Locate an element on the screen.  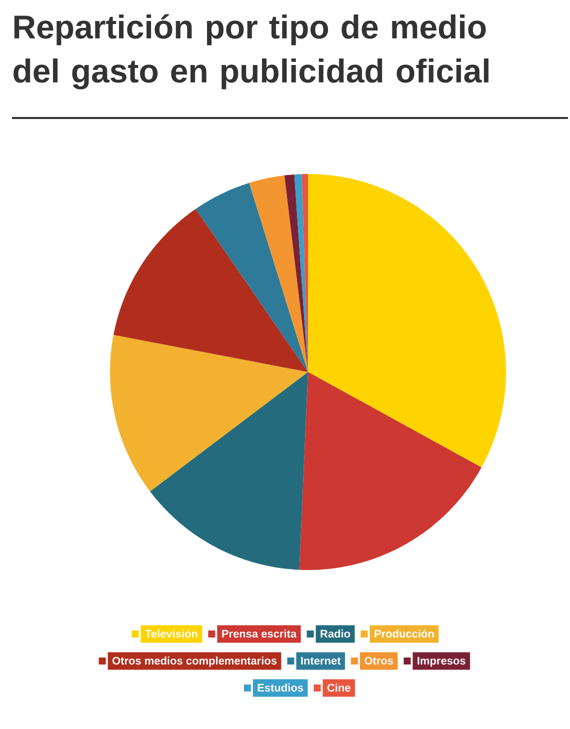
chart-title: Repartición por tipo de medio del gasto en publicidad oficial is located at coordinates (251, 52).